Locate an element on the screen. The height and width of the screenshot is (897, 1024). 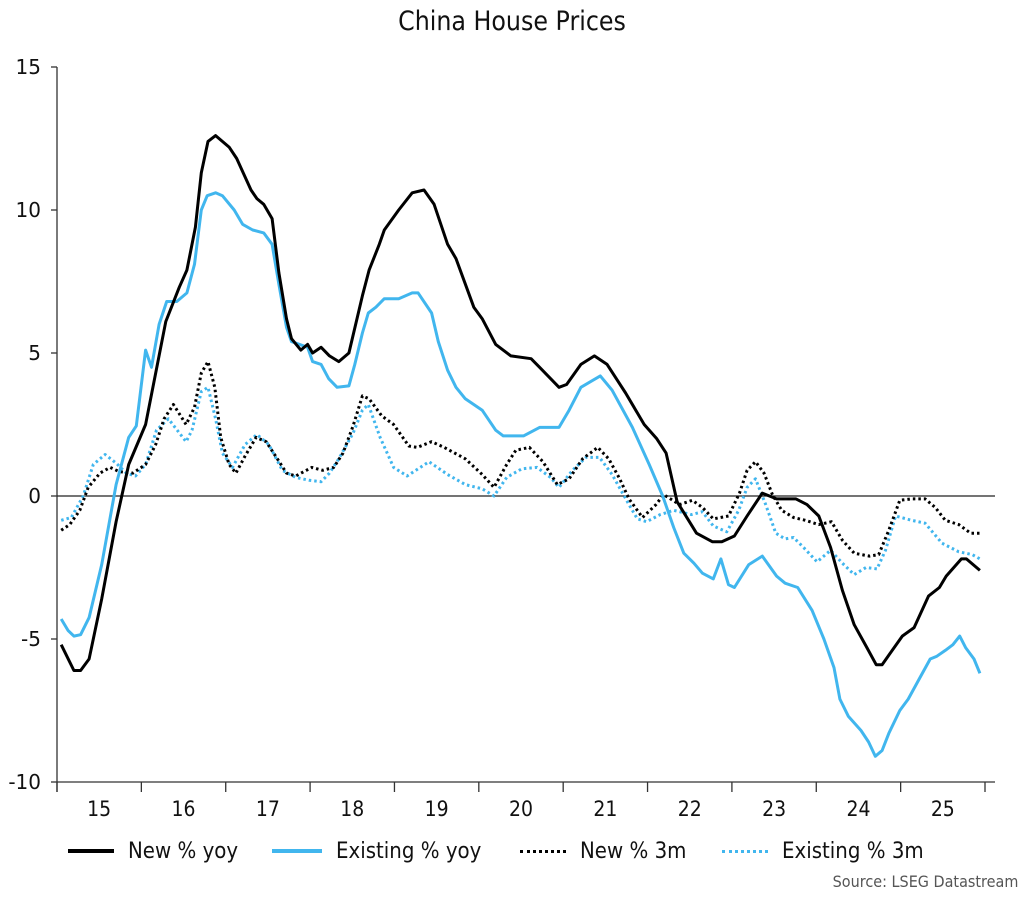
chart-title: China House Prices is located at coordinates (512, 21).